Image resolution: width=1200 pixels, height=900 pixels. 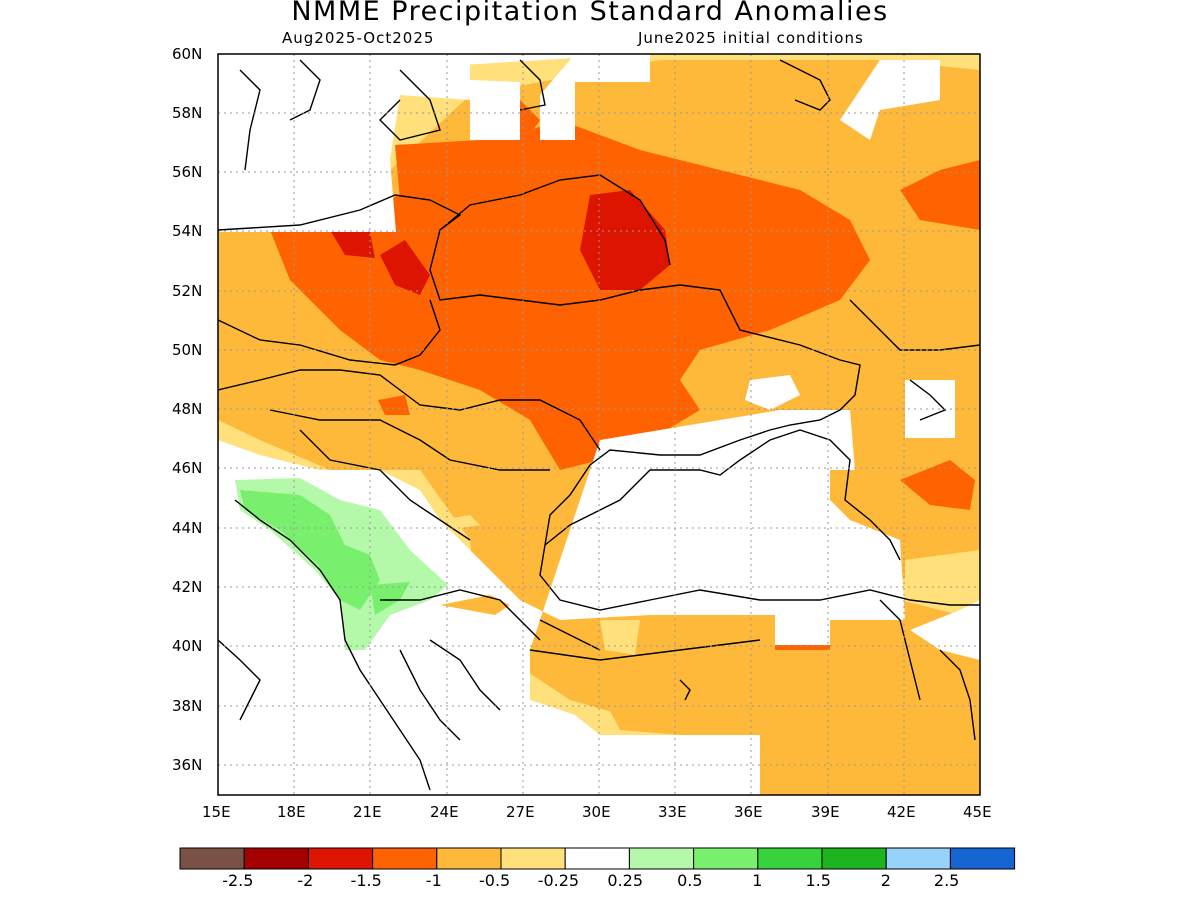 I want to click on colorbar-label: -2, so click(x=305, y=880).